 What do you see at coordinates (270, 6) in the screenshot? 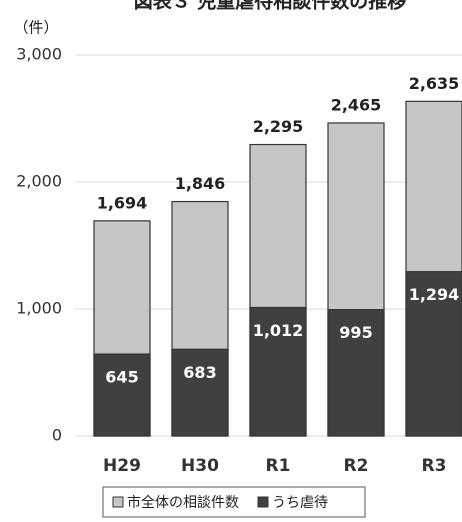
I see `chart-title: 図表３ 児童虐待相談件数の推移` at bounding box center [270, 6].